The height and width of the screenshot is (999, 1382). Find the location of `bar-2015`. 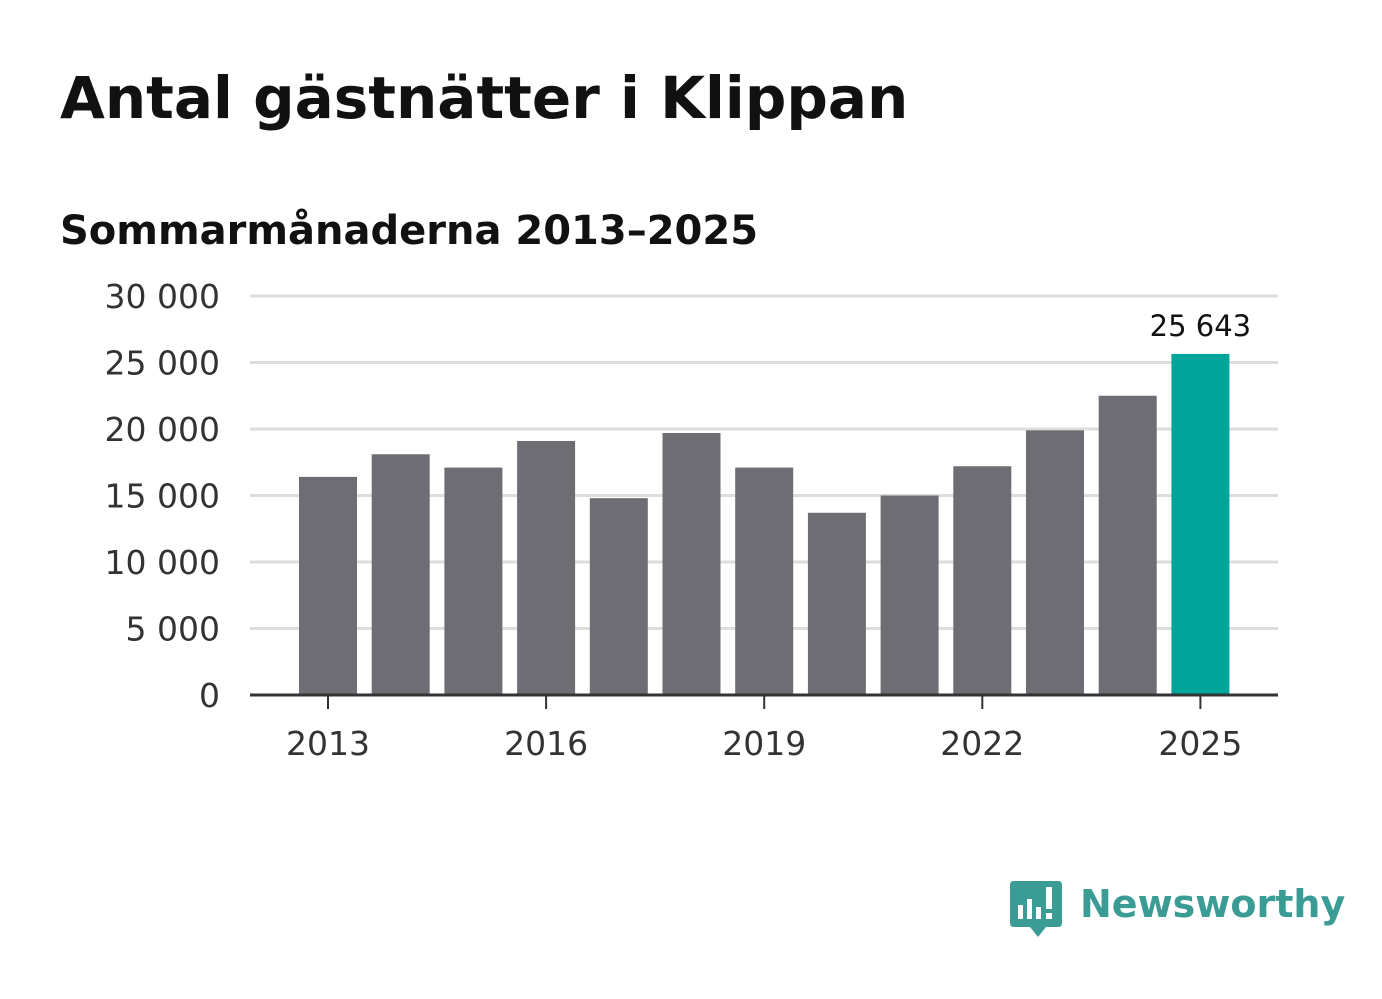

bar-2015 is located at coordinates (473, 581).